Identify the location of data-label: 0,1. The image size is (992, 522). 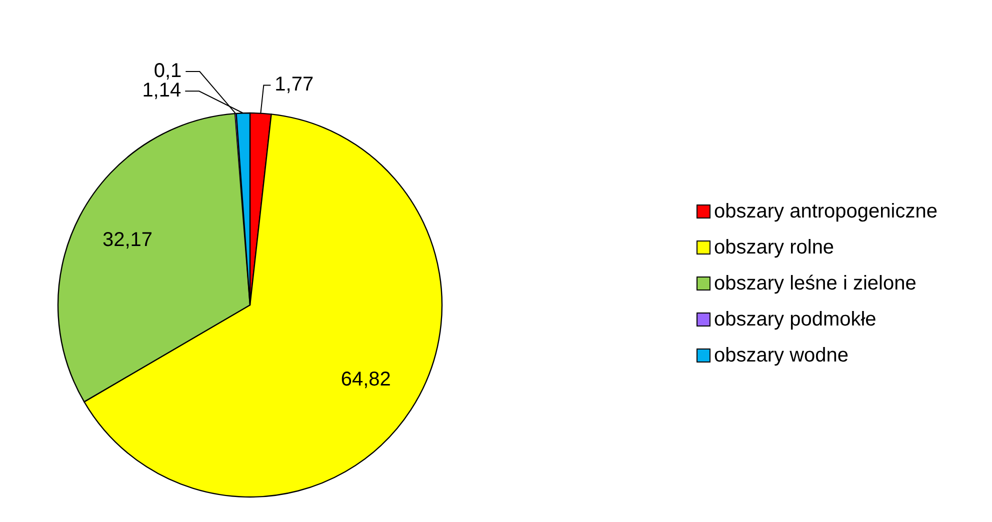
(168, 71).